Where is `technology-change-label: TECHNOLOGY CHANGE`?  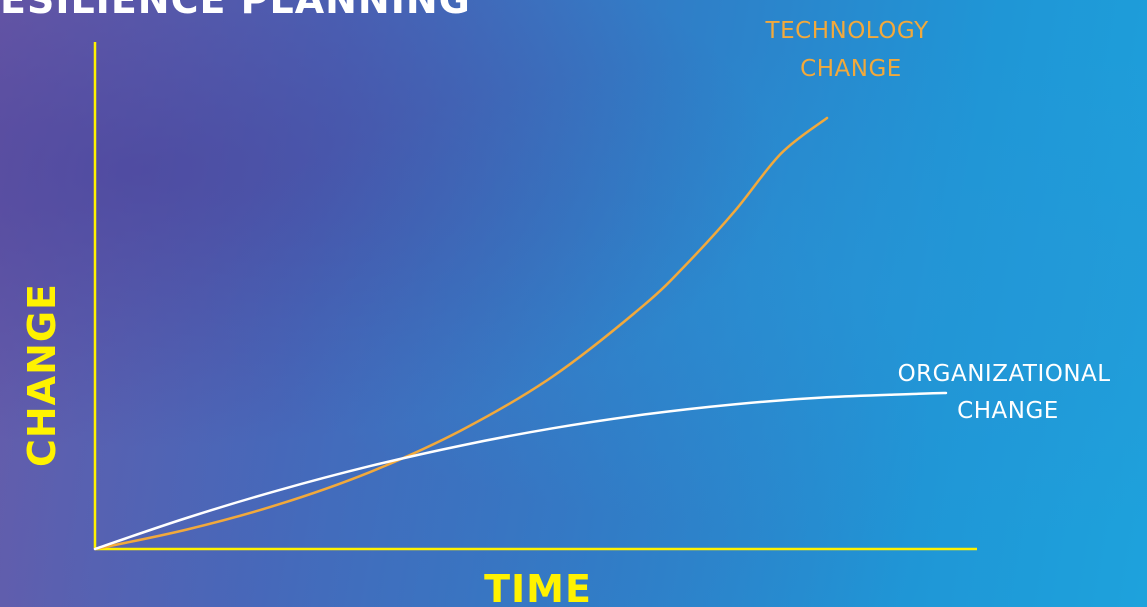 technology-change-label: TECHNOLOGY CHANGE is located at coordinates (851, 50).